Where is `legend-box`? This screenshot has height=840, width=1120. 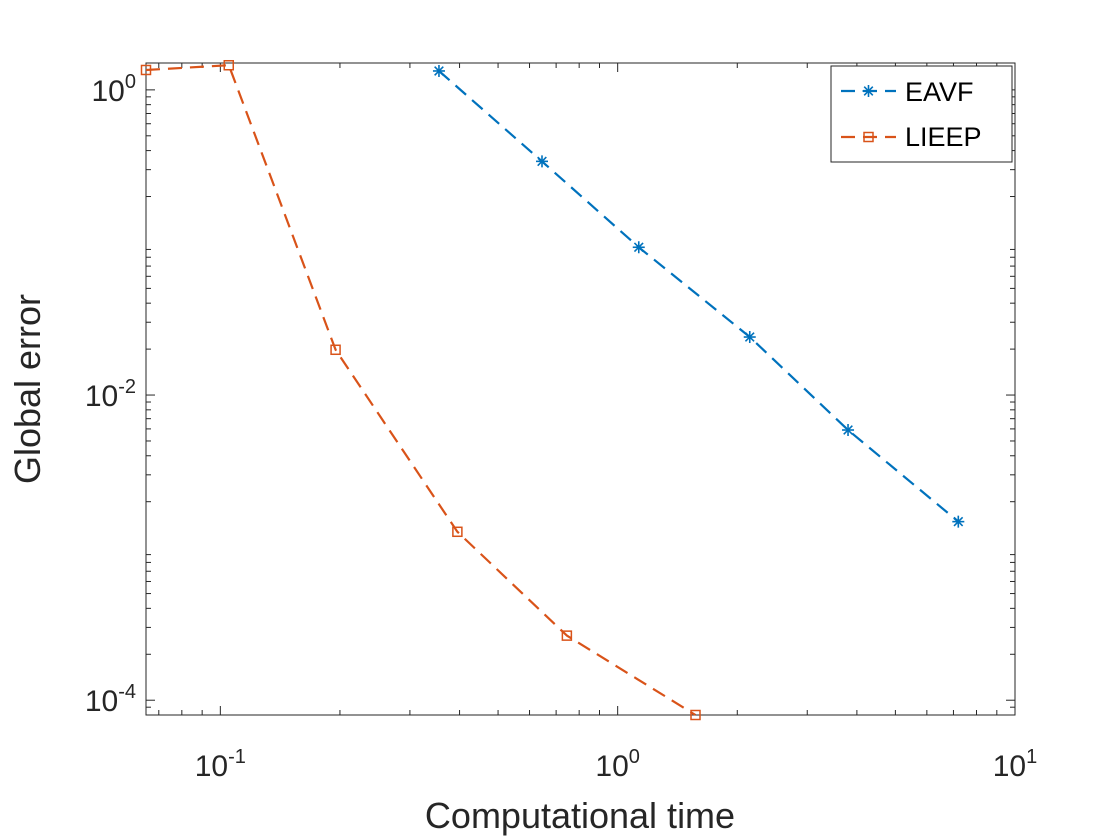
legend-box is located at coordinates (921, 114).